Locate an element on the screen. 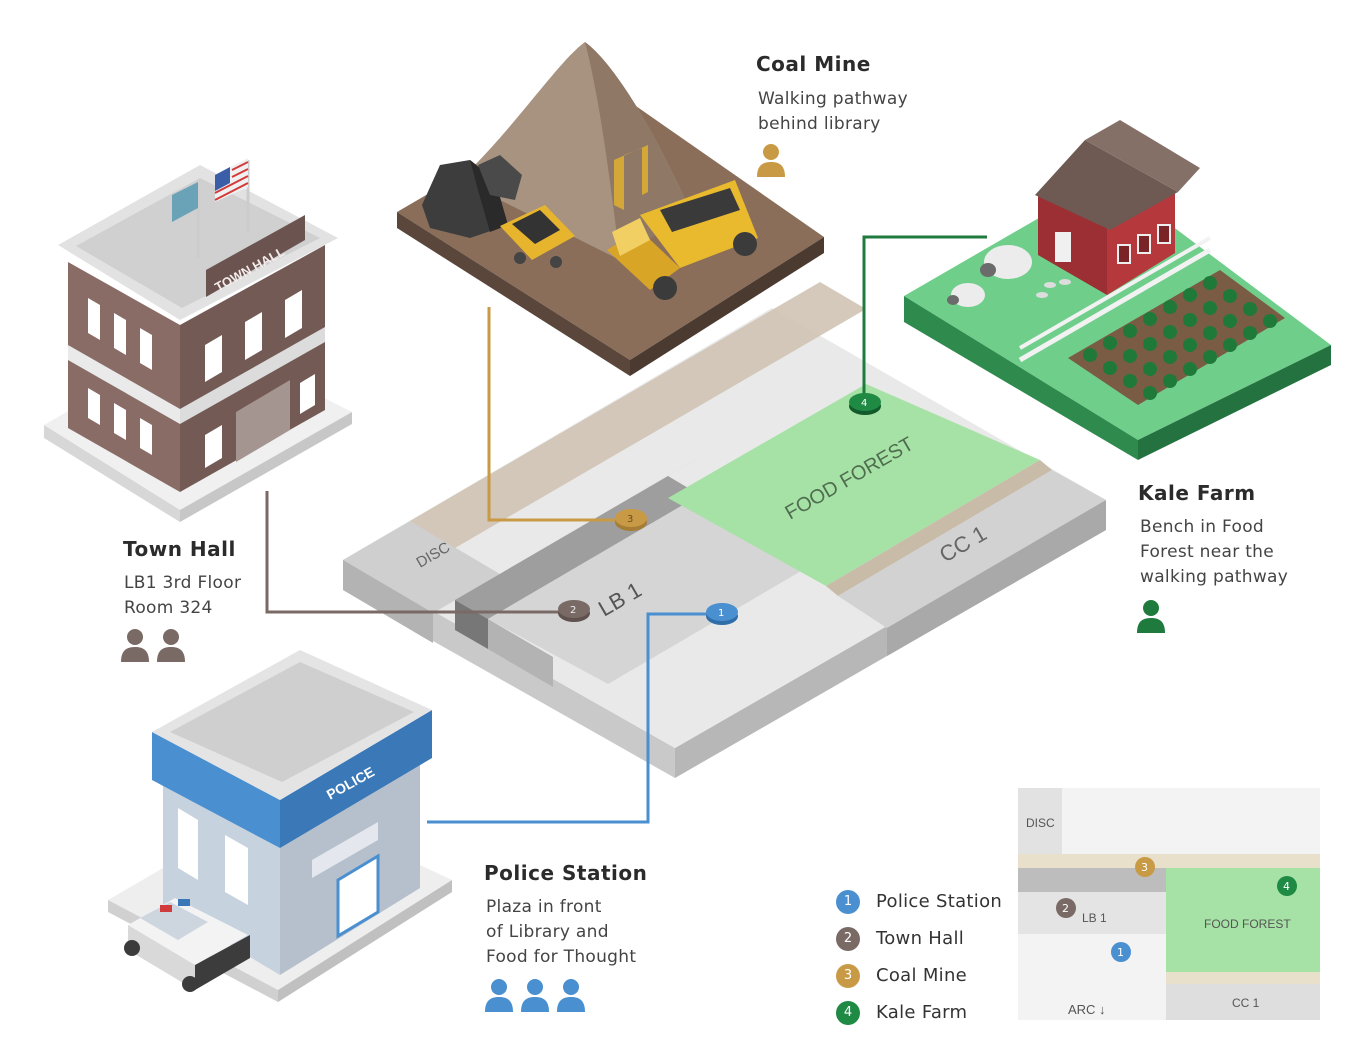  kale-farm-desc-line3: walking pathway is located at coordinates (1214, 577).